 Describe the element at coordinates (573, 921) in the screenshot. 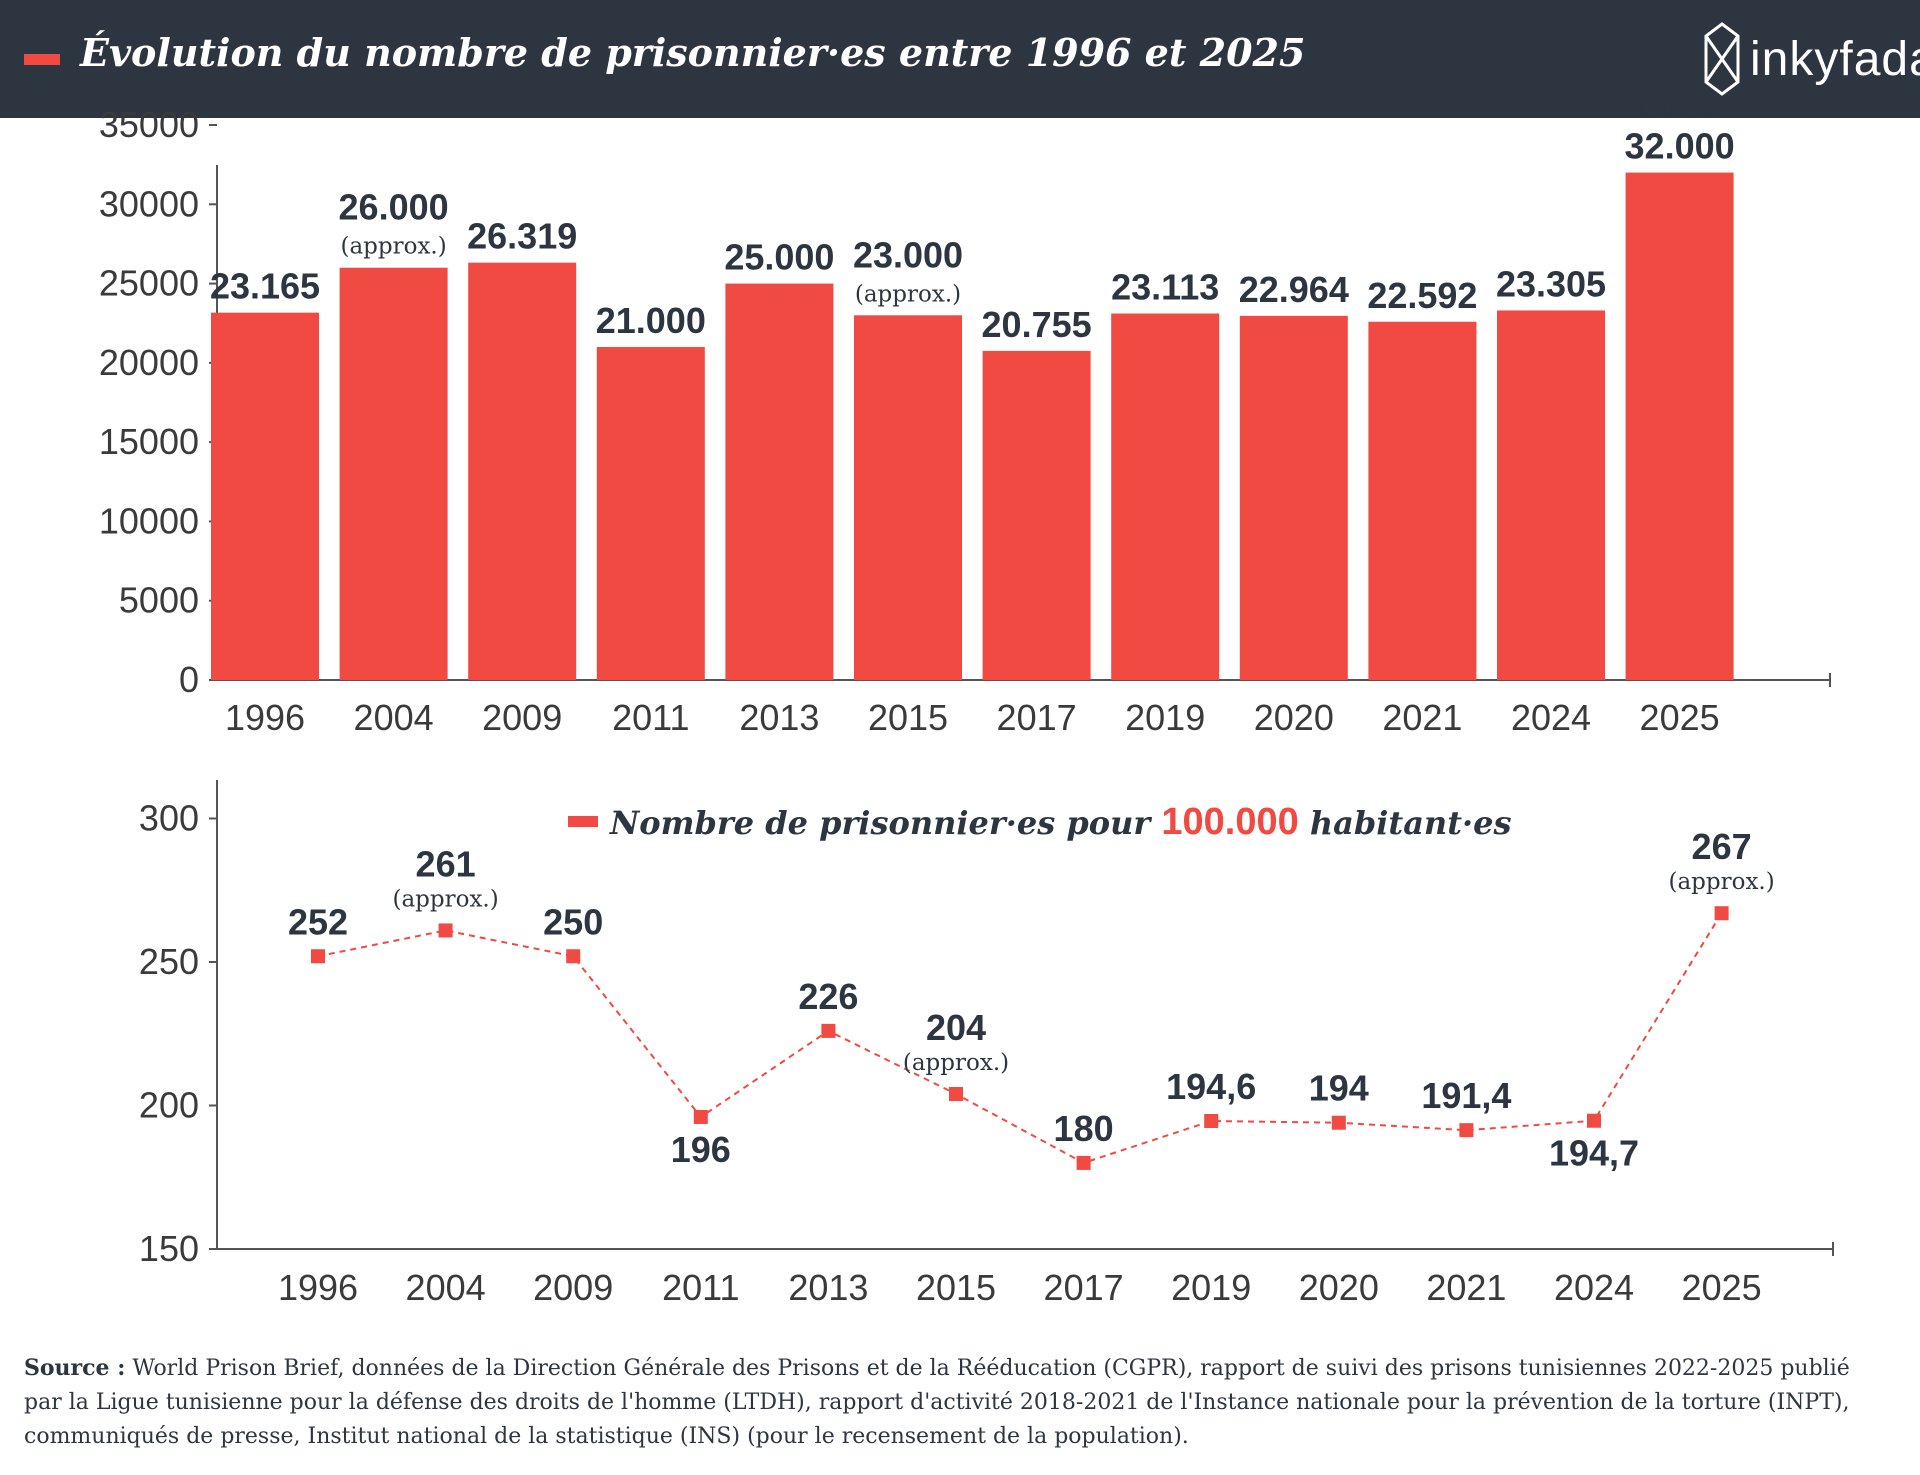

I see `line-value-label: 250` at that location.